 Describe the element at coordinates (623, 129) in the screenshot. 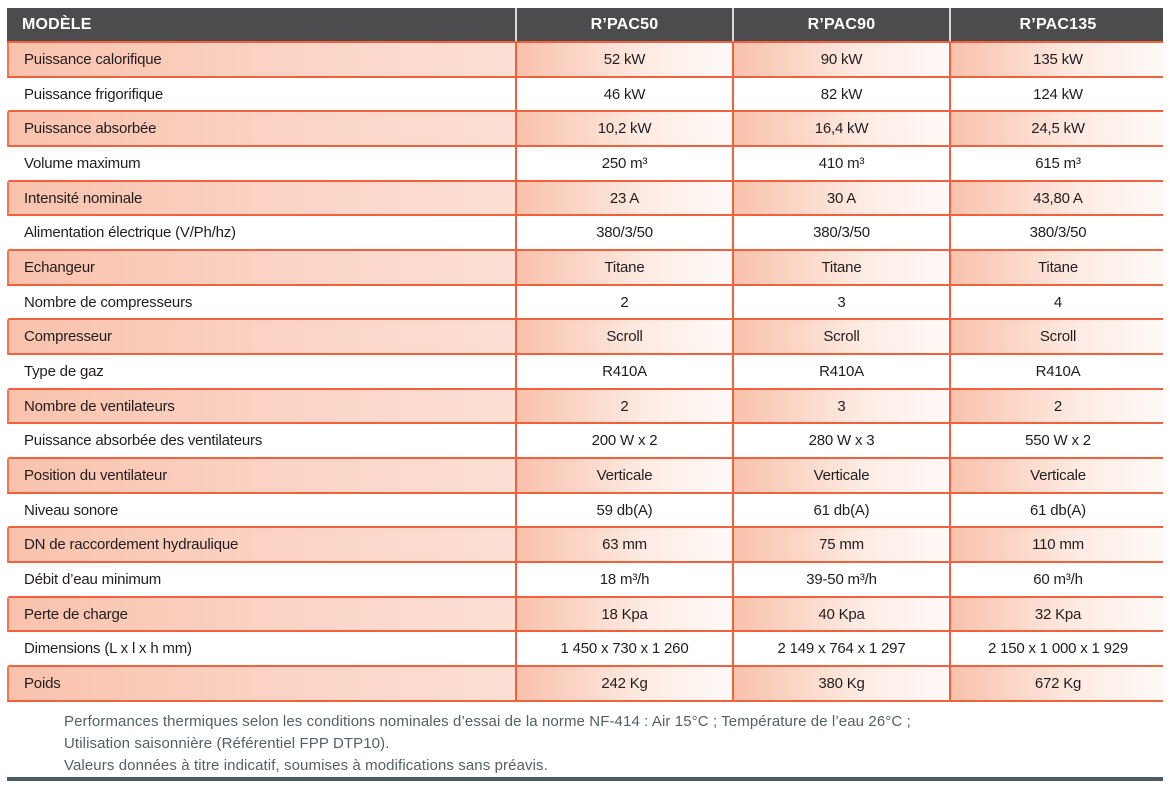

I see `row-value: 10,2 kW` at that location.